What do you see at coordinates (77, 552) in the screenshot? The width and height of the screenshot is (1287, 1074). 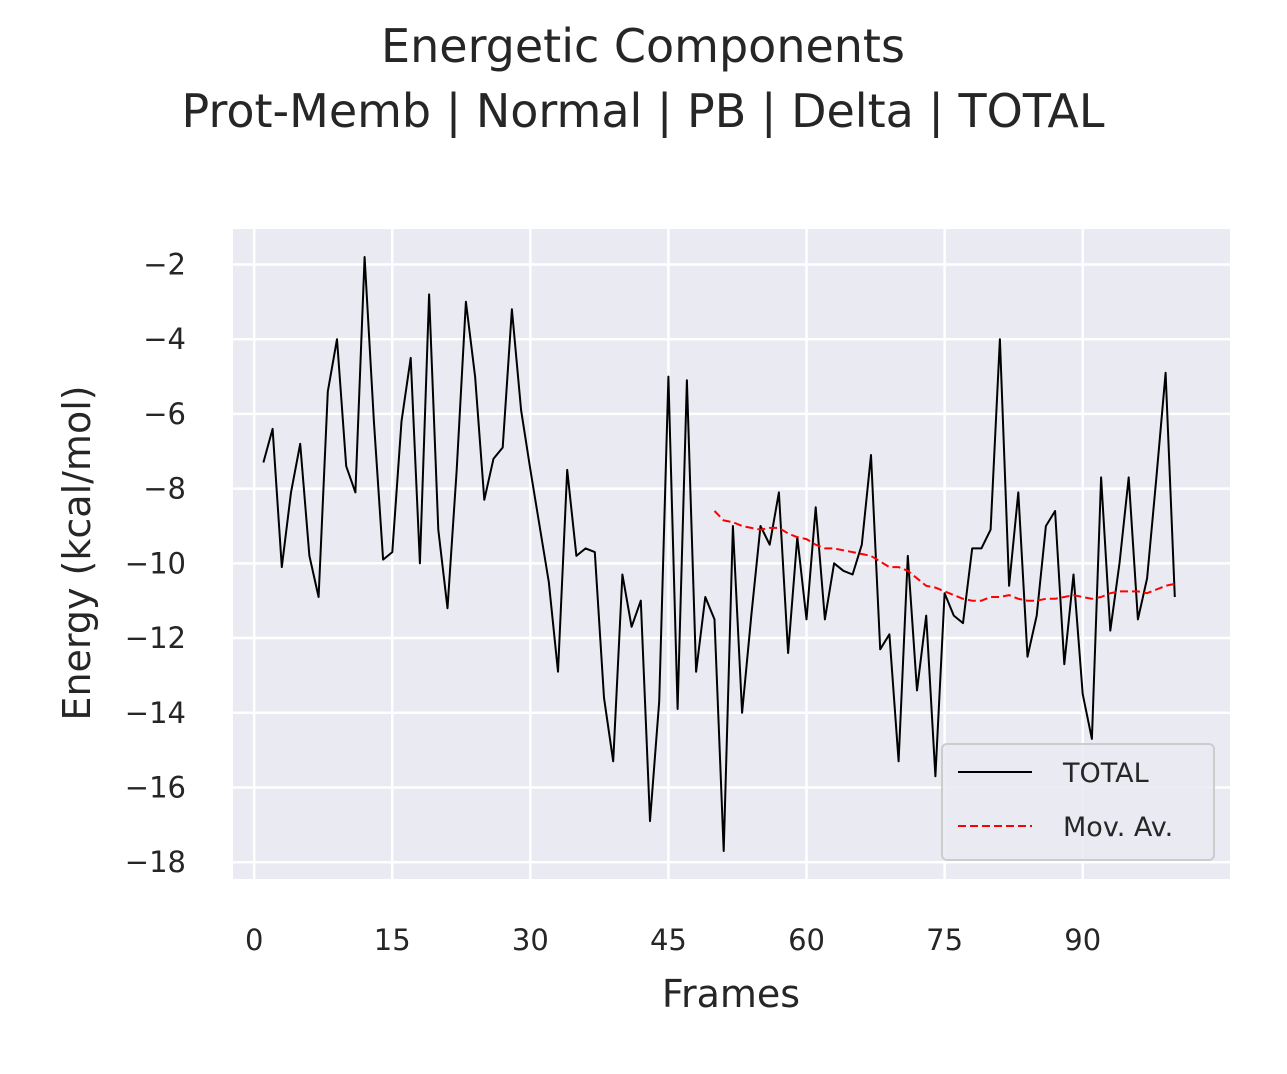 I see `y-axis-label: Energy (kcal/mol)` at bounding box center [77, 552].